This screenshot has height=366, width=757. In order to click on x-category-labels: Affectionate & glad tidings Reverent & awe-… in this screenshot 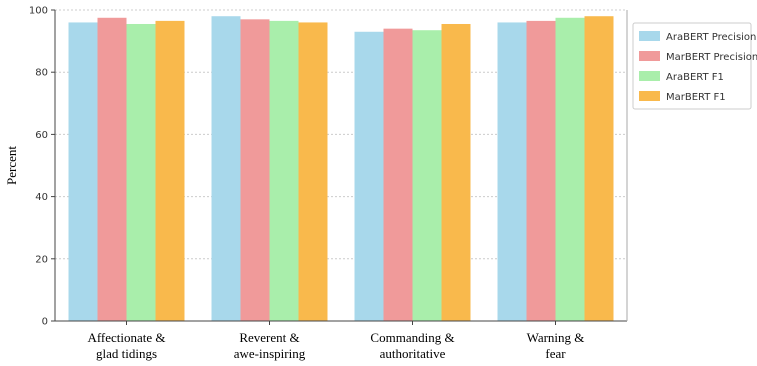, I will do `click(335, 341)`.